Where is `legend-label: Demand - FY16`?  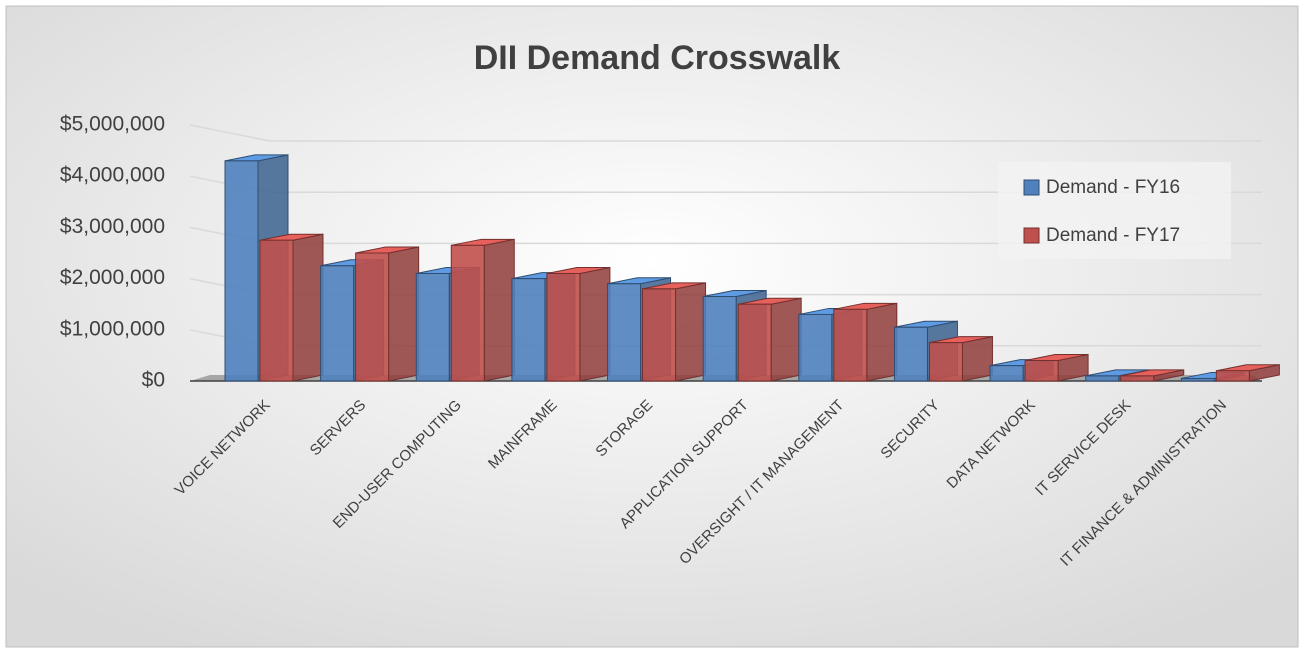
legend-label: Demand - FY16 is located at coordinates (1113, 187).